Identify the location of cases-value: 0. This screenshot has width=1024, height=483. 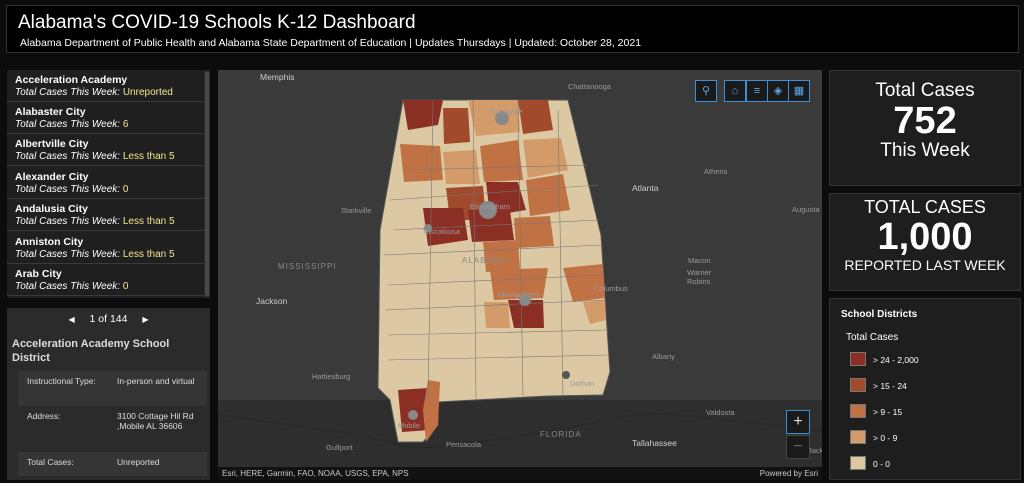
(125, 286).